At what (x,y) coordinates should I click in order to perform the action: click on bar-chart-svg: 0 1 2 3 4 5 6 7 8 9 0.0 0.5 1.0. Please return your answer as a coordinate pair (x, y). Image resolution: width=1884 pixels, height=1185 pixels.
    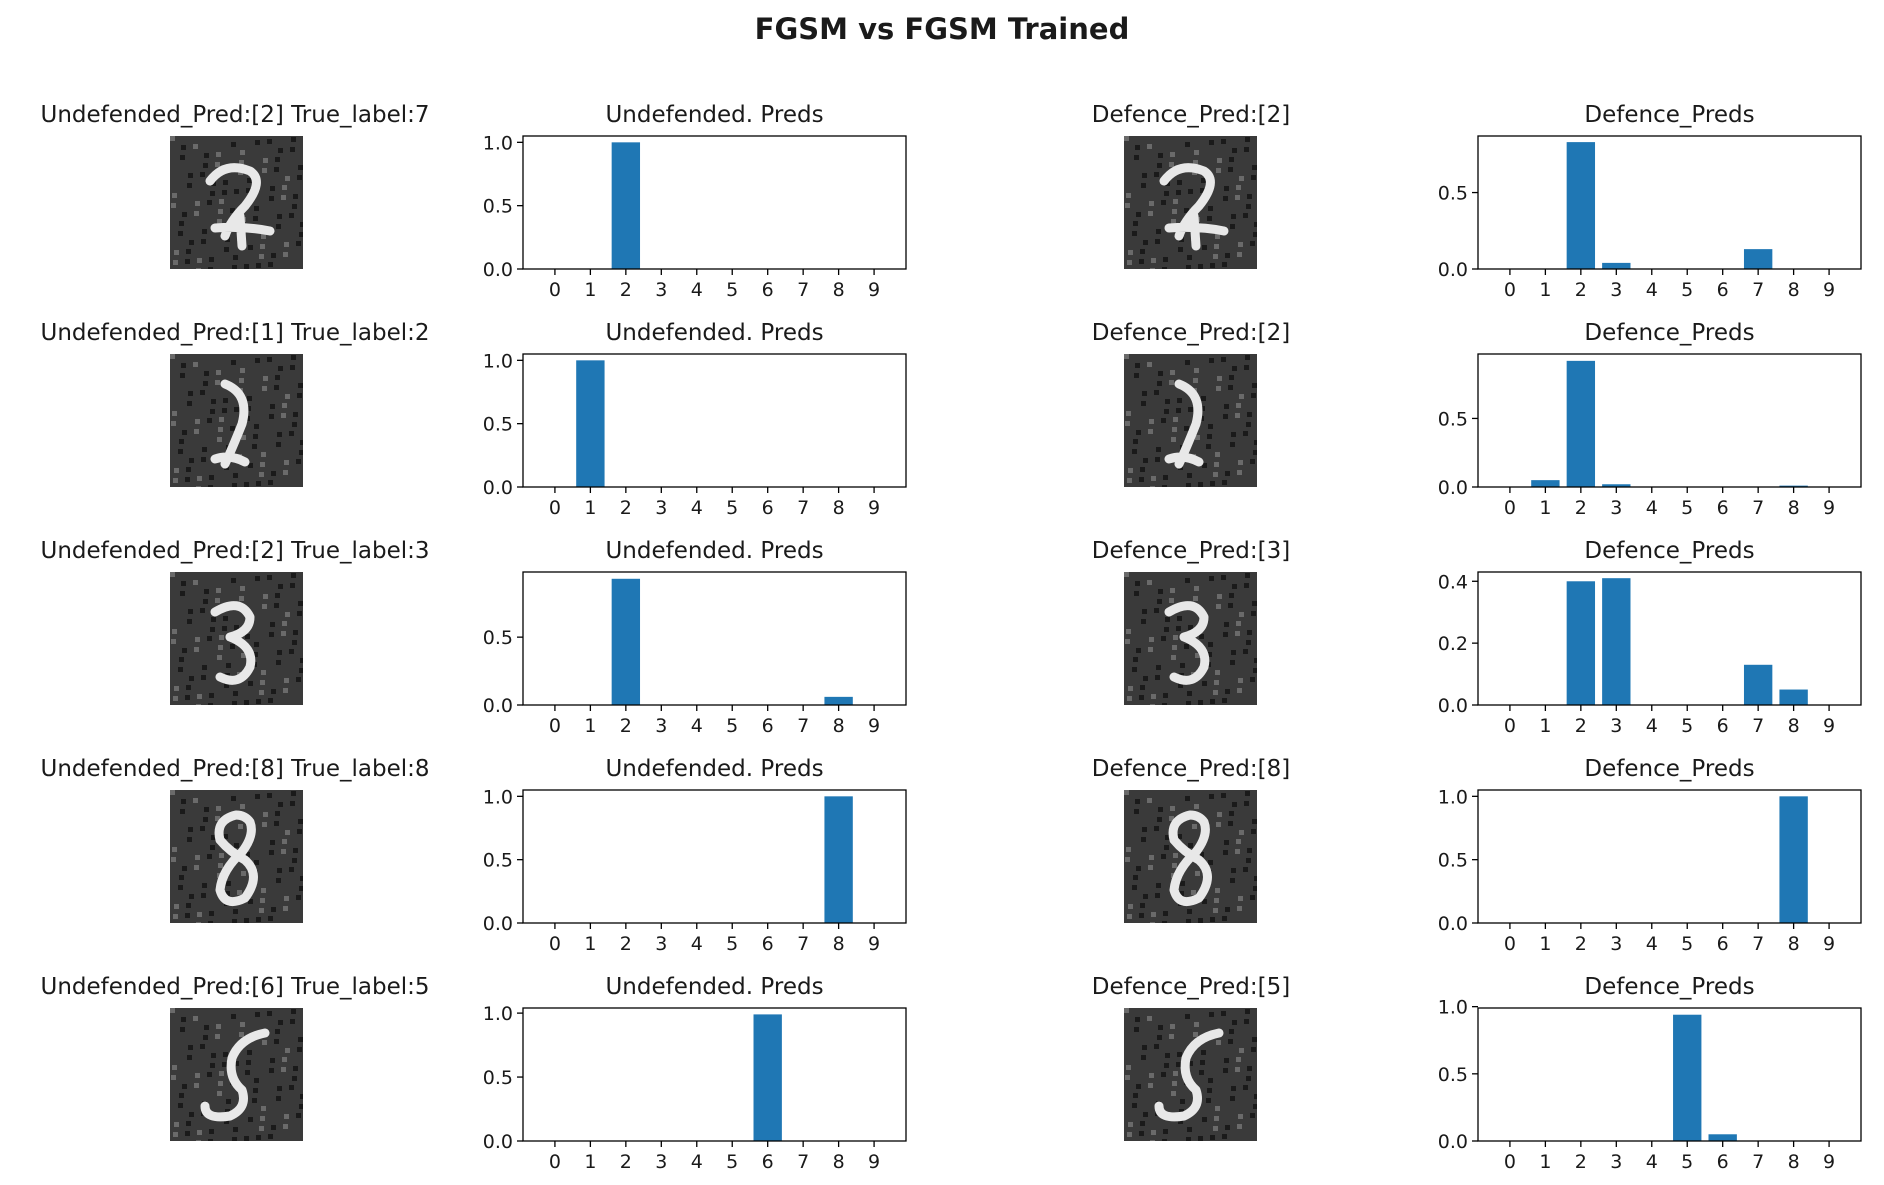
    Looking at the image, I should click on (695, 216).